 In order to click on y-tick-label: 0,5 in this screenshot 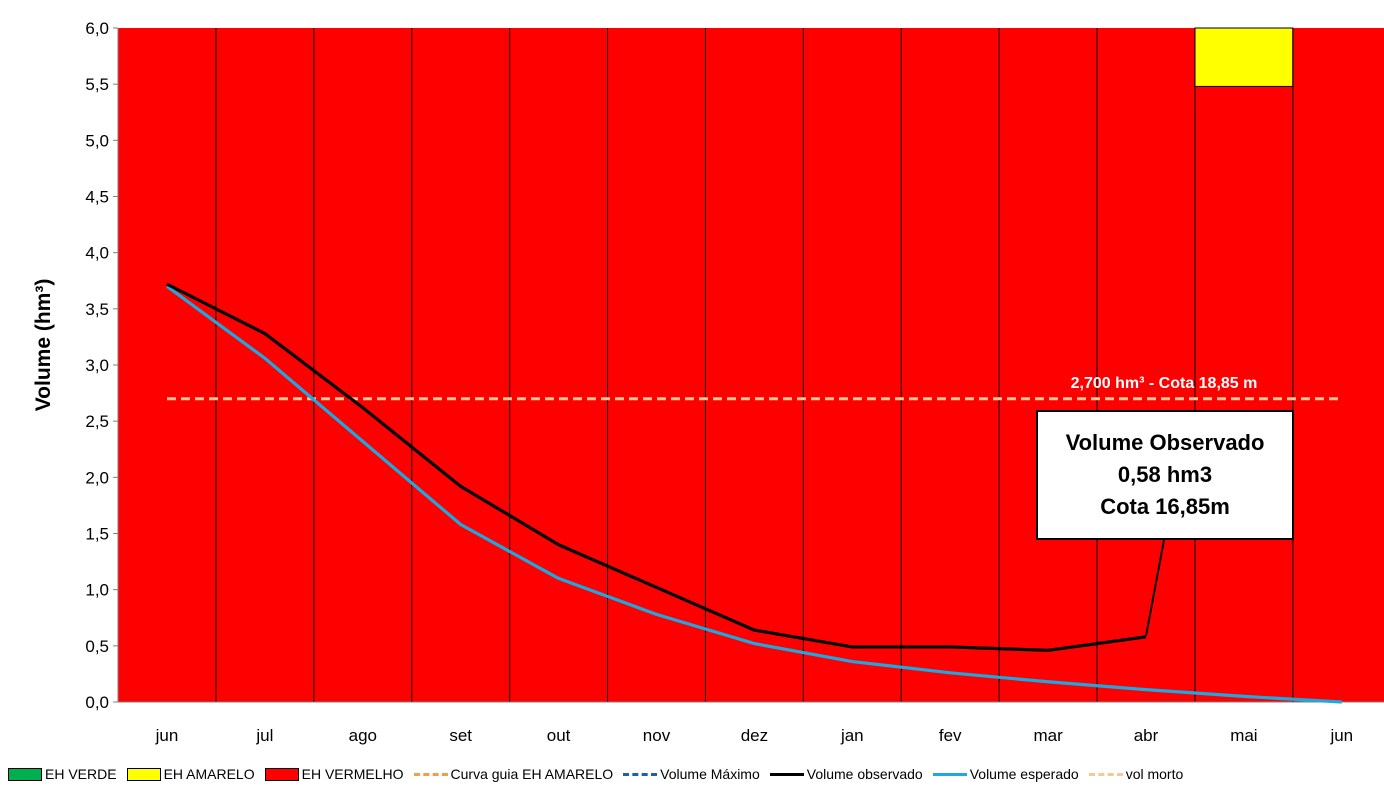, I will do `click(97, 646)`.